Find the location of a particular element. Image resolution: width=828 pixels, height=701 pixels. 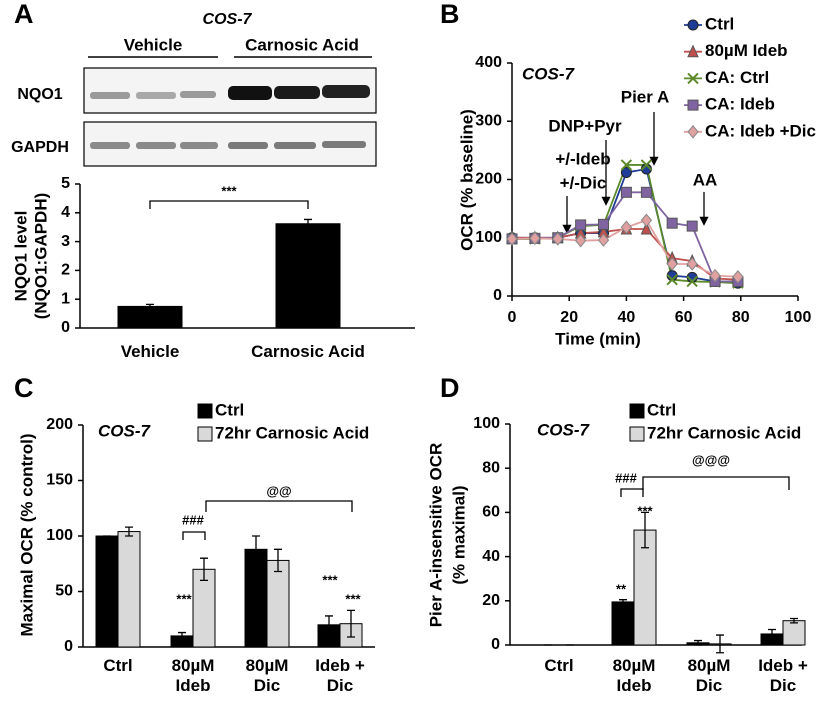

x-tick-label: 80µM Dic is located at coordinates (709, 675).